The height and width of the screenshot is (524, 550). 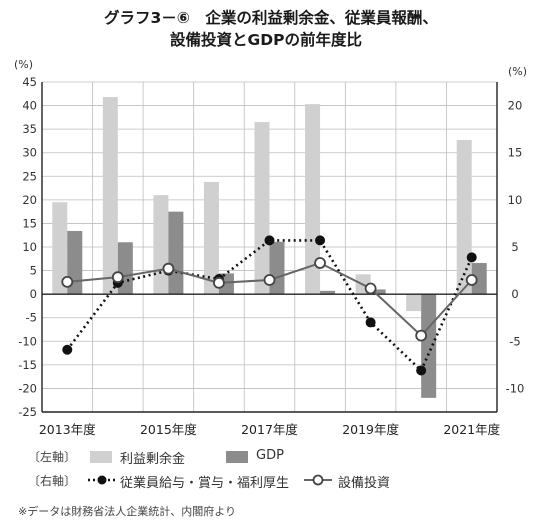 What do you see at coordinates (271, 18) in the screenshot?
I see `title-line-1: グラフ3－⑥ 企業の利益剰余金、従業員報酬、` at bounding box center [271, 18].